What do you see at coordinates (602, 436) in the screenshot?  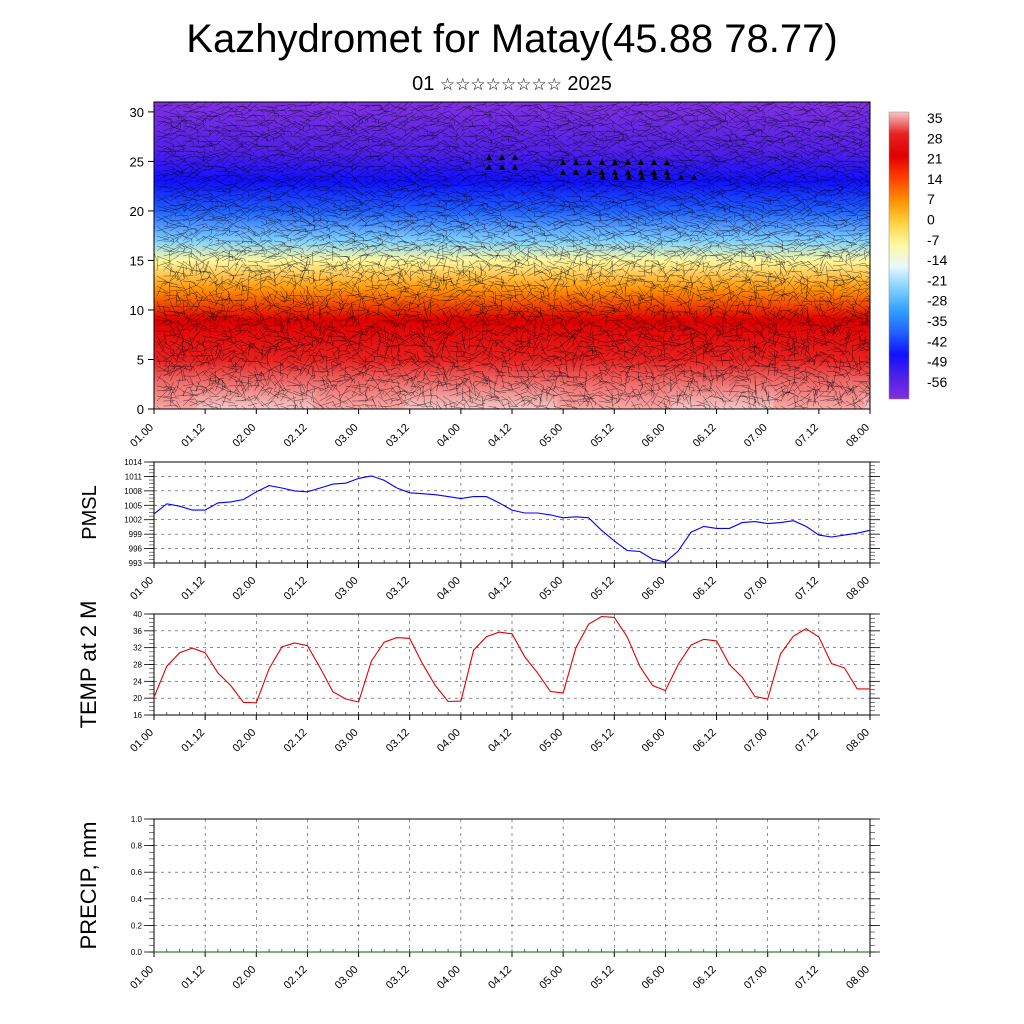 I see `cross-x-tick-label: 05.12` at bounding box center [602, 436].